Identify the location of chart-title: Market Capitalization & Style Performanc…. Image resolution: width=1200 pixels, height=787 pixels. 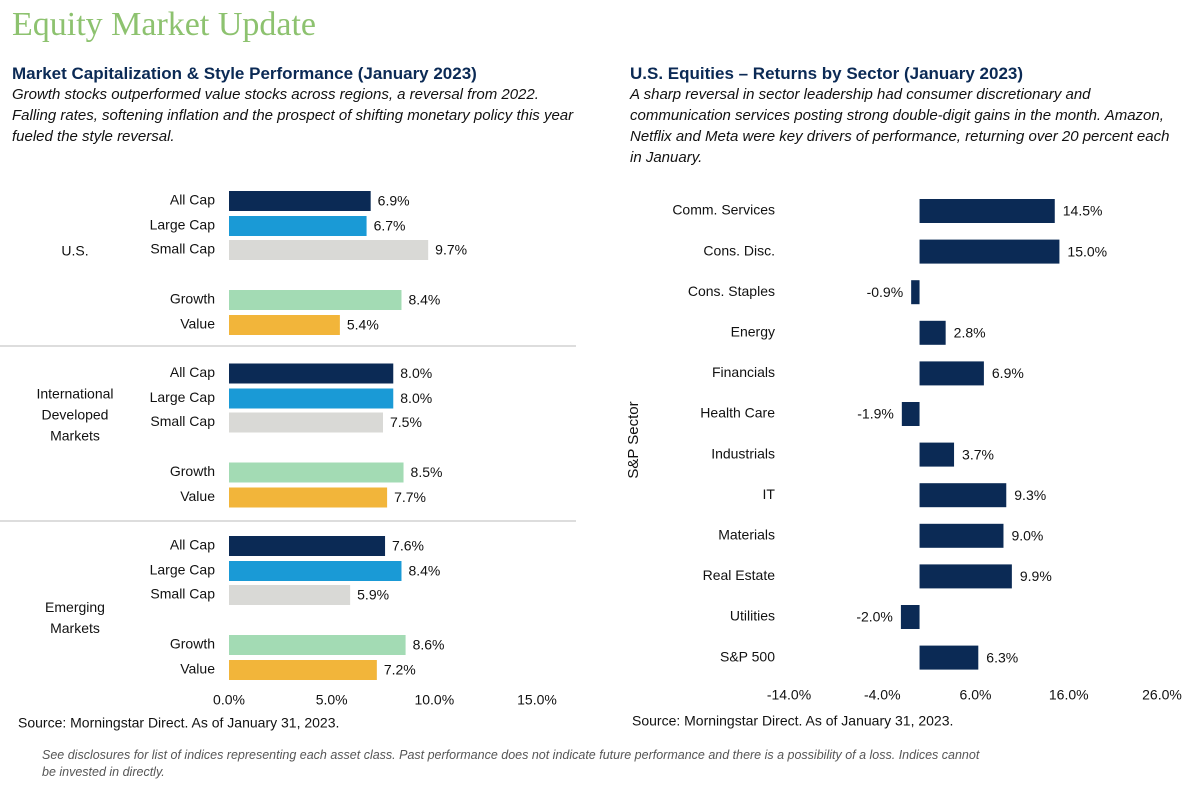
(244, 73).